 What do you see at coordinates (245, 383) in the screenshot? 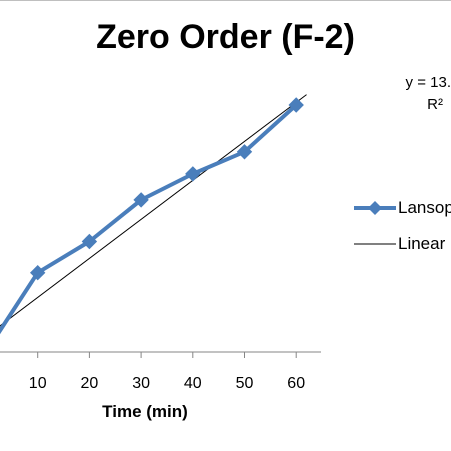
I see `x-tick-label-50: 50` at bounding box center [245, 383].